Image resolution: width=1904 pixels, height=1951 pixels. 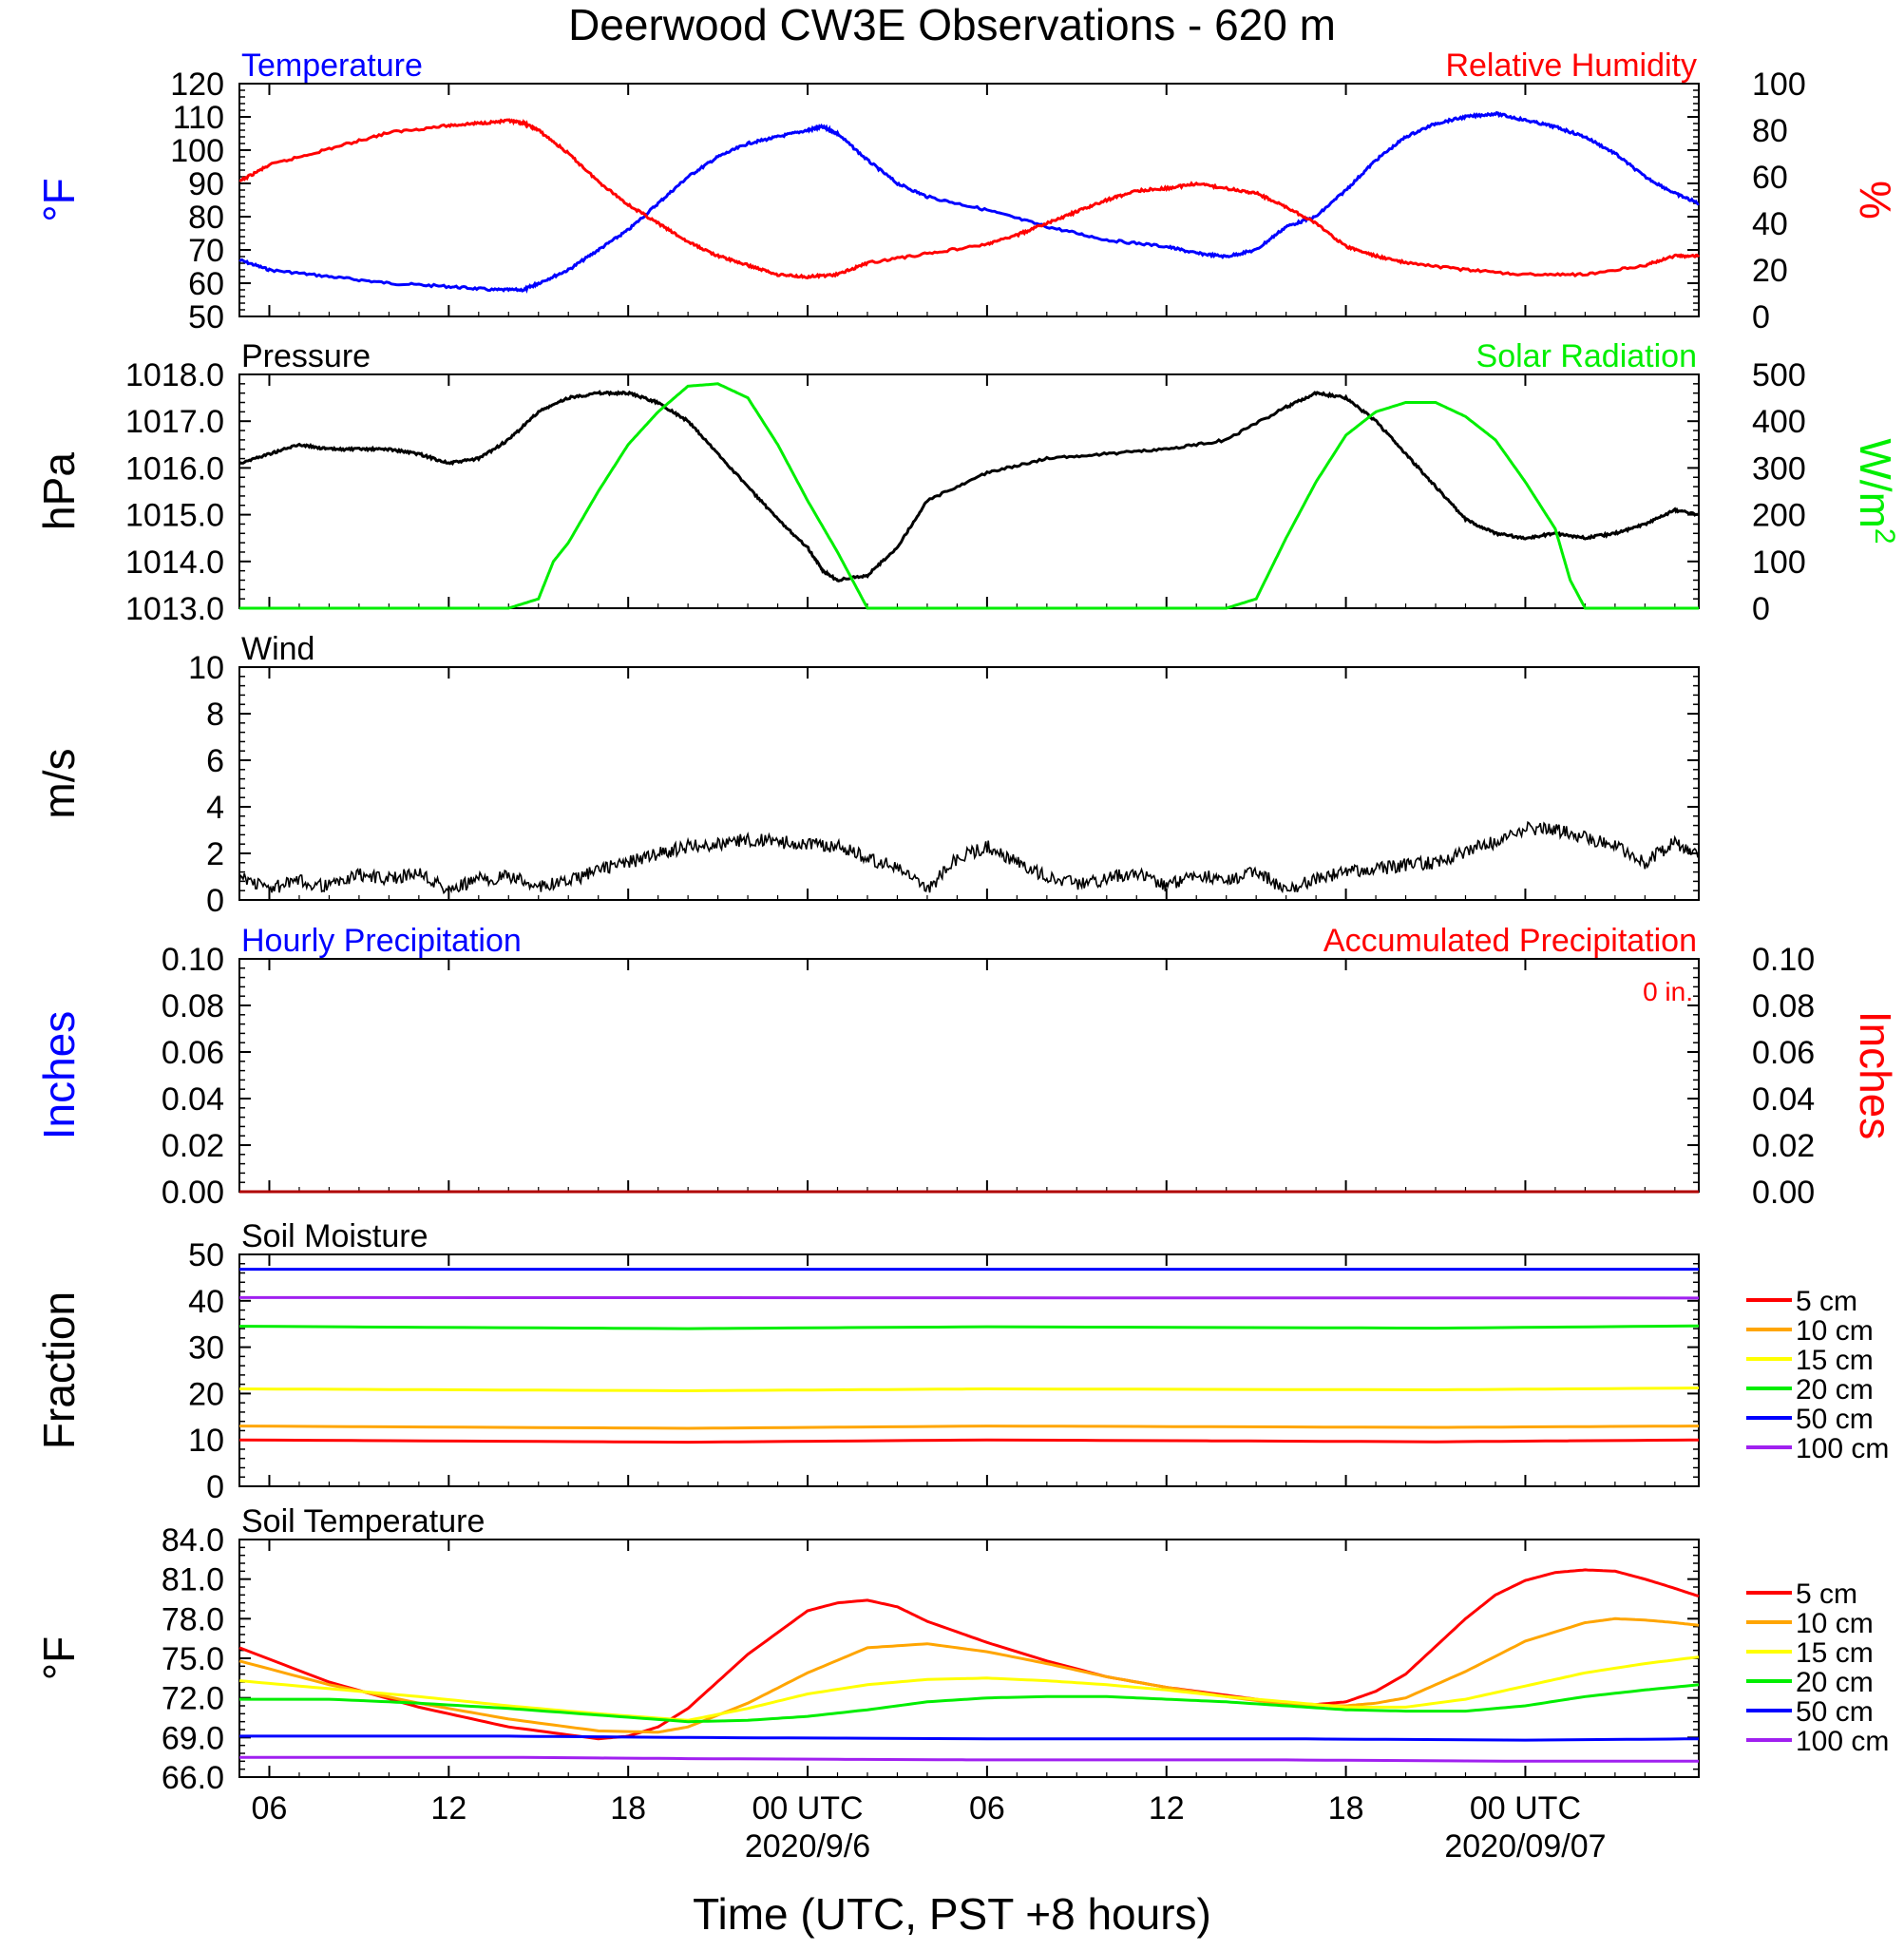 I want to click on y-tick-label: 0.10, so click(x=193, y=960).